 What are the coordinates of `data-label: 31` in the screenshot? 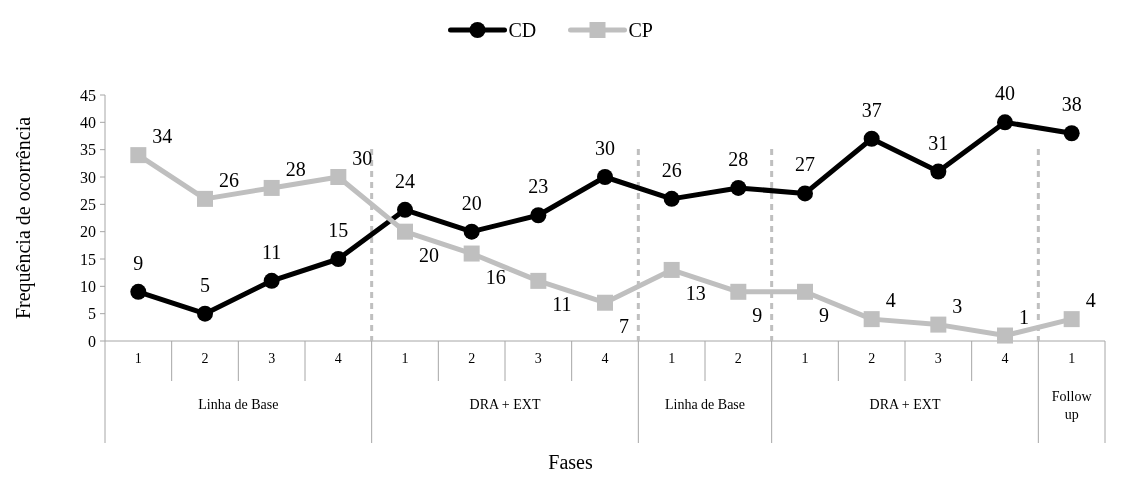 It's located at (938, 142).